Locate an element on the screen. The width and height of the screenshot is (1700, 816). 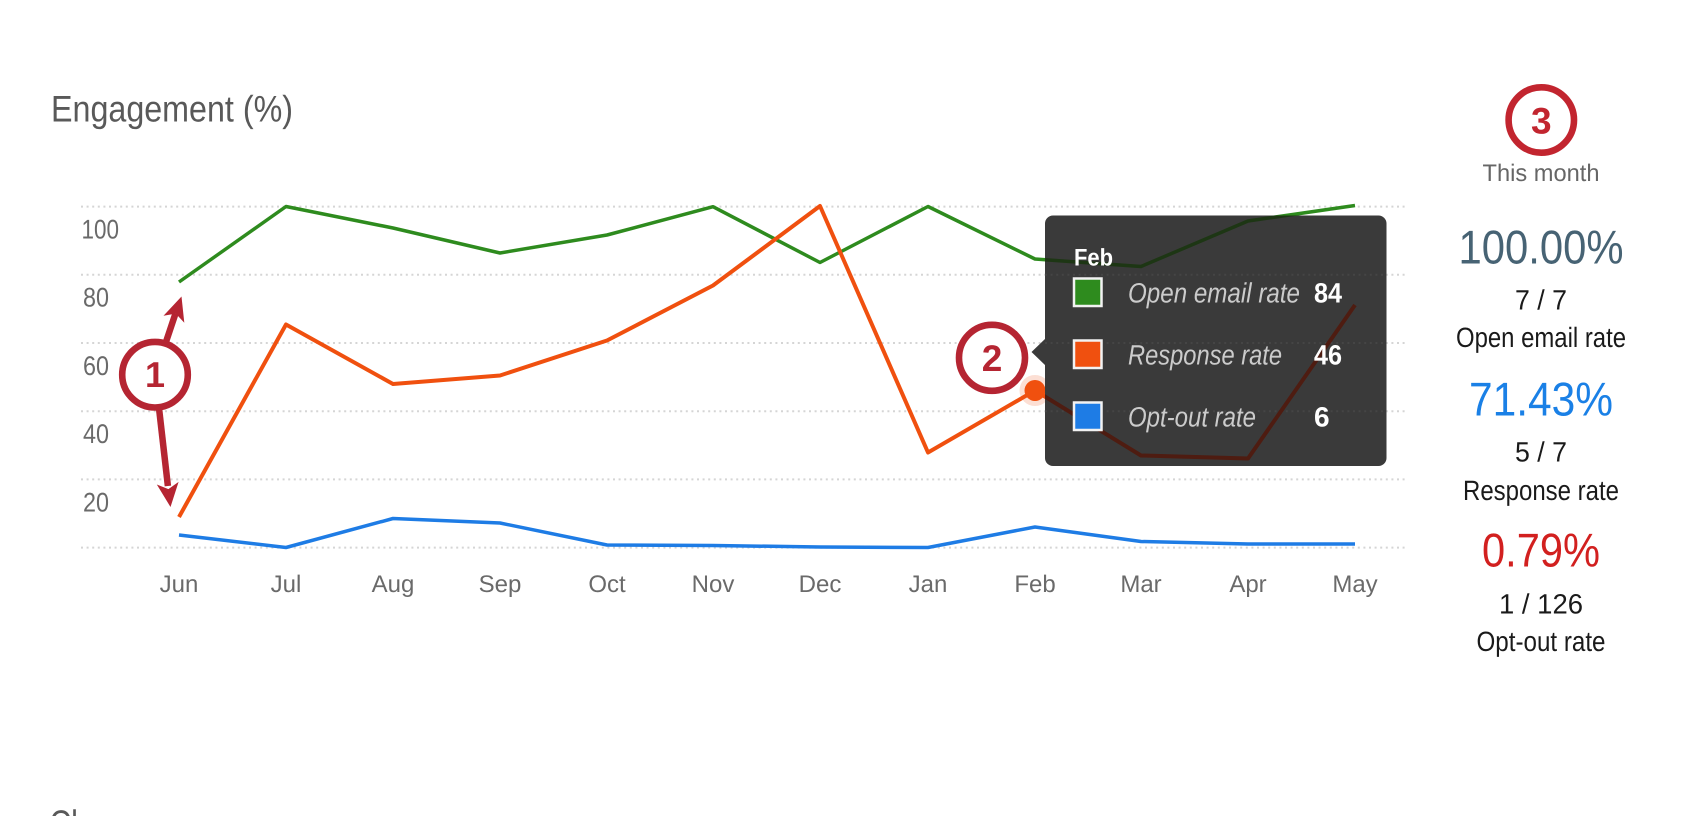
svg-text: Apr is located at coordinates (1247, 584).